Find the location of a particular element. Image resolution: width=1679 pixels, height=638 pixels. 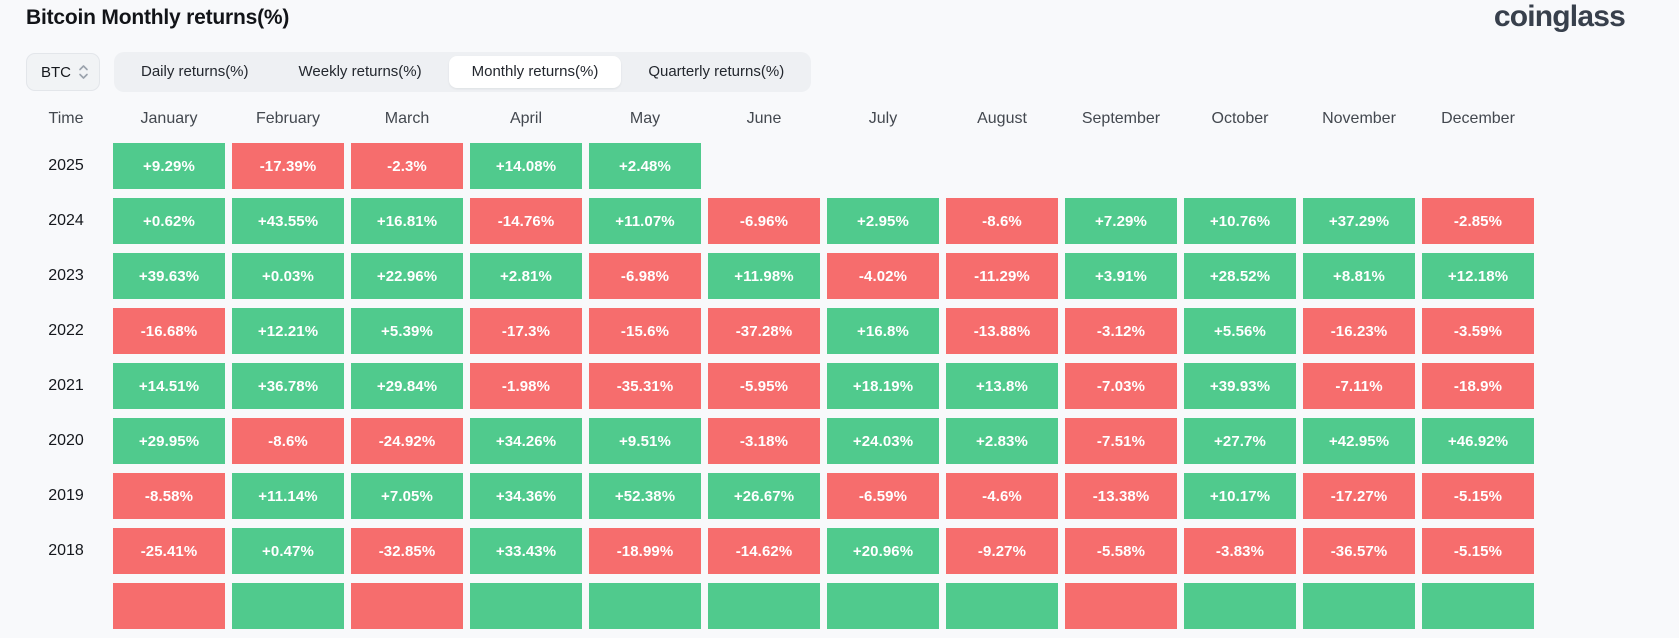

return-cell: -17.3% is located at coordinates (526, 331).